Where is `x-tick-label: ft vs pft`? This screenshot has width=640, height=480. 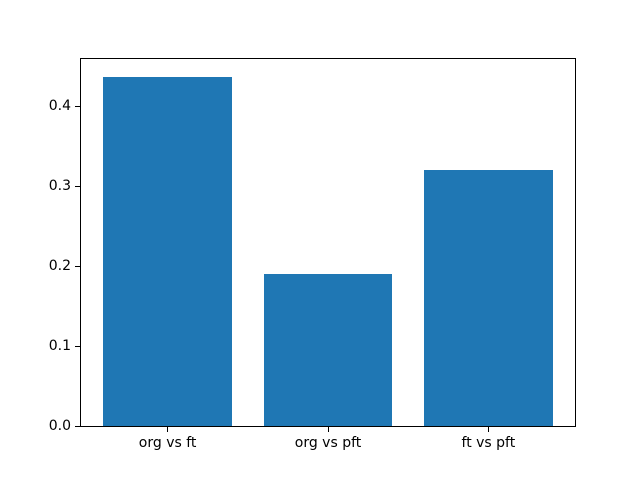 x-tick-label: ft vs pft is located at coordinates (488, 443).